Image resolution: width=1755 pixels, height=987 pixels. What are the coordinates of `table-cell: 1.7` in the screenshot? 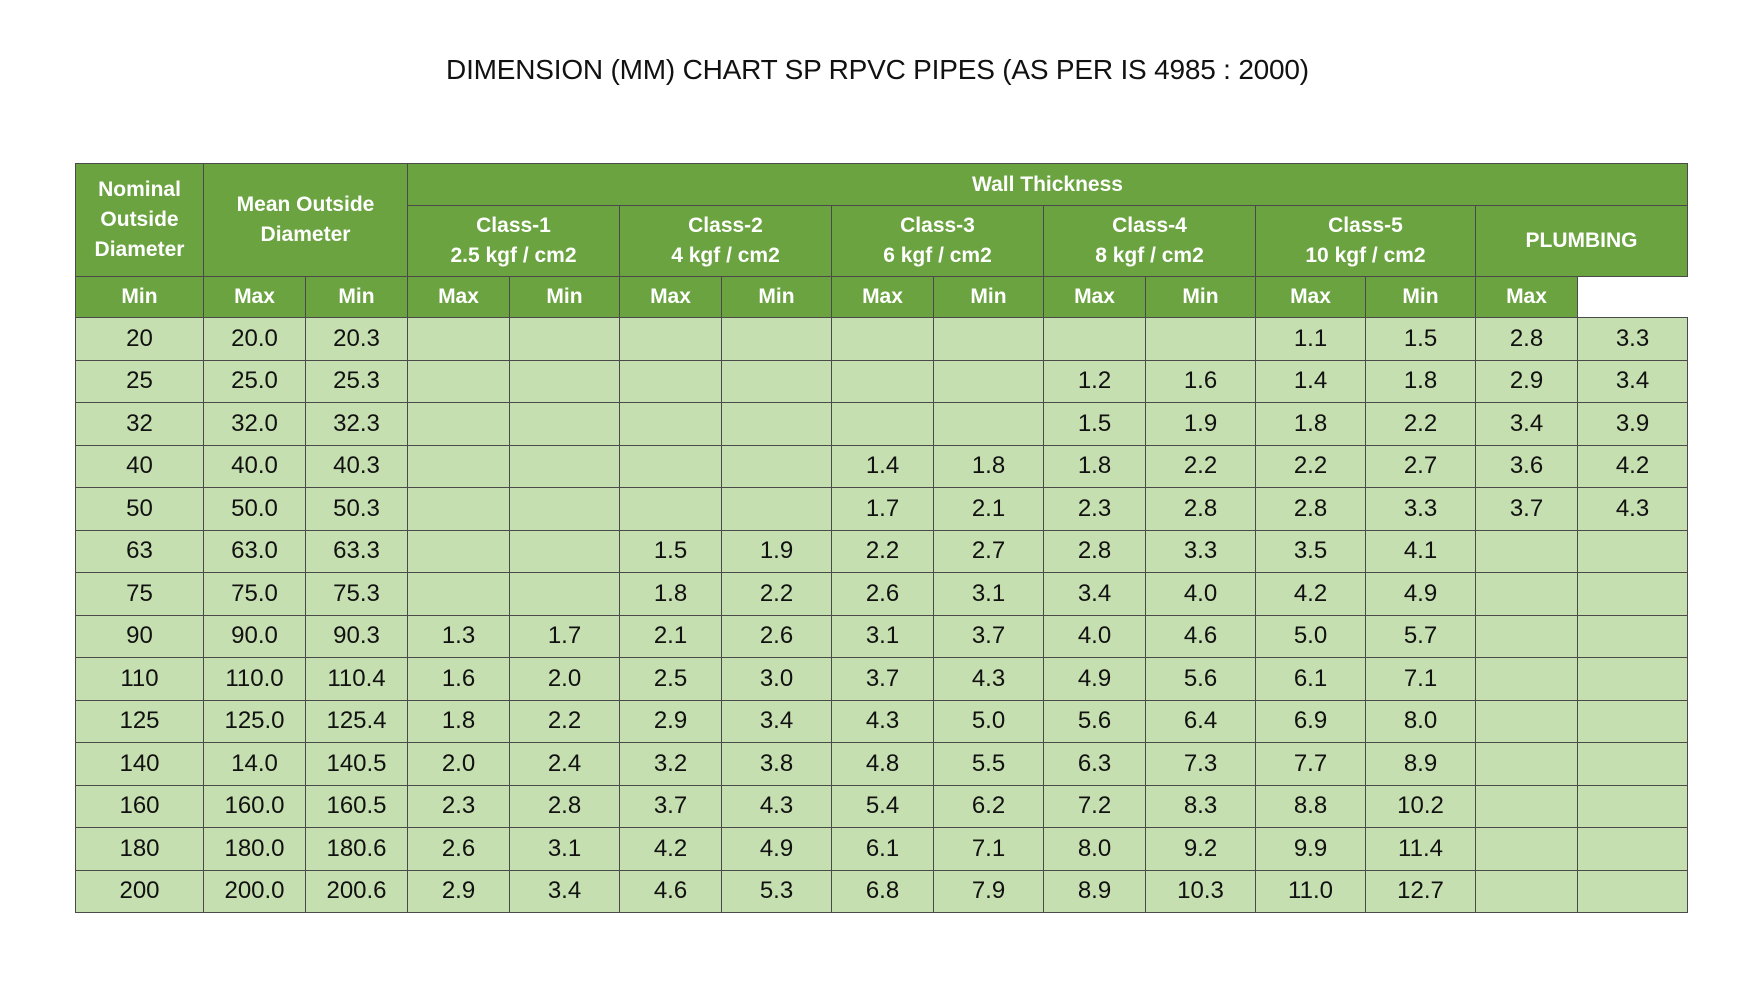 It's located at (564, 636).